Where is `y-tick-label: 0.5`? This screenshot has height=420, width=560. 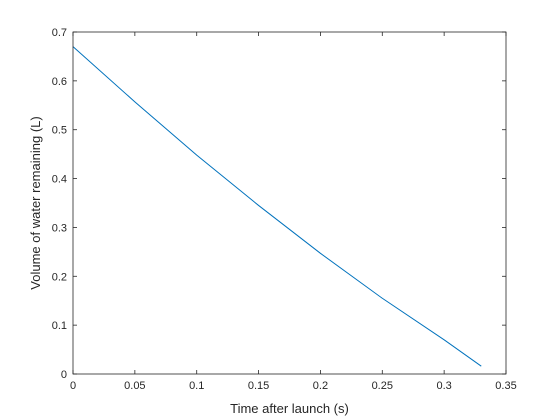
y-tick-label: 0.5 is located at coordinates (59, 131).